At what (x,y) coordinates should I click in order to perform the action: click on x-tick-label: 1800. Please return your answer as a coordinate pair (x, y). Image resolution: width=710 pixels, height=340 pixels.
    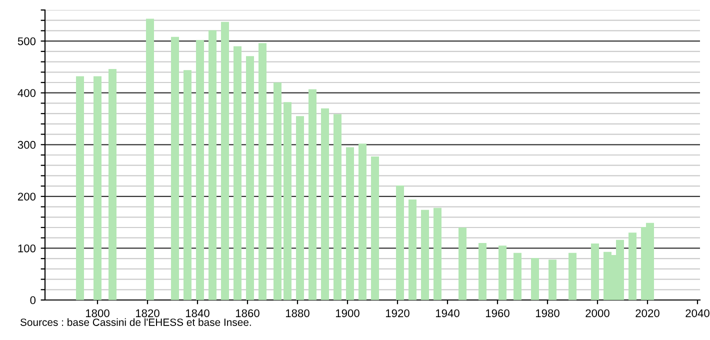
    Looking at the image, I should click on (98, 313).